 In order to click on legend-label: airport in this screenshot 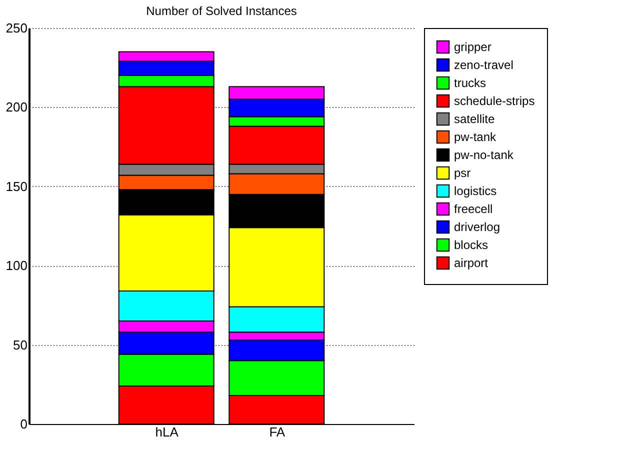, I will do `click(471, 263)`.